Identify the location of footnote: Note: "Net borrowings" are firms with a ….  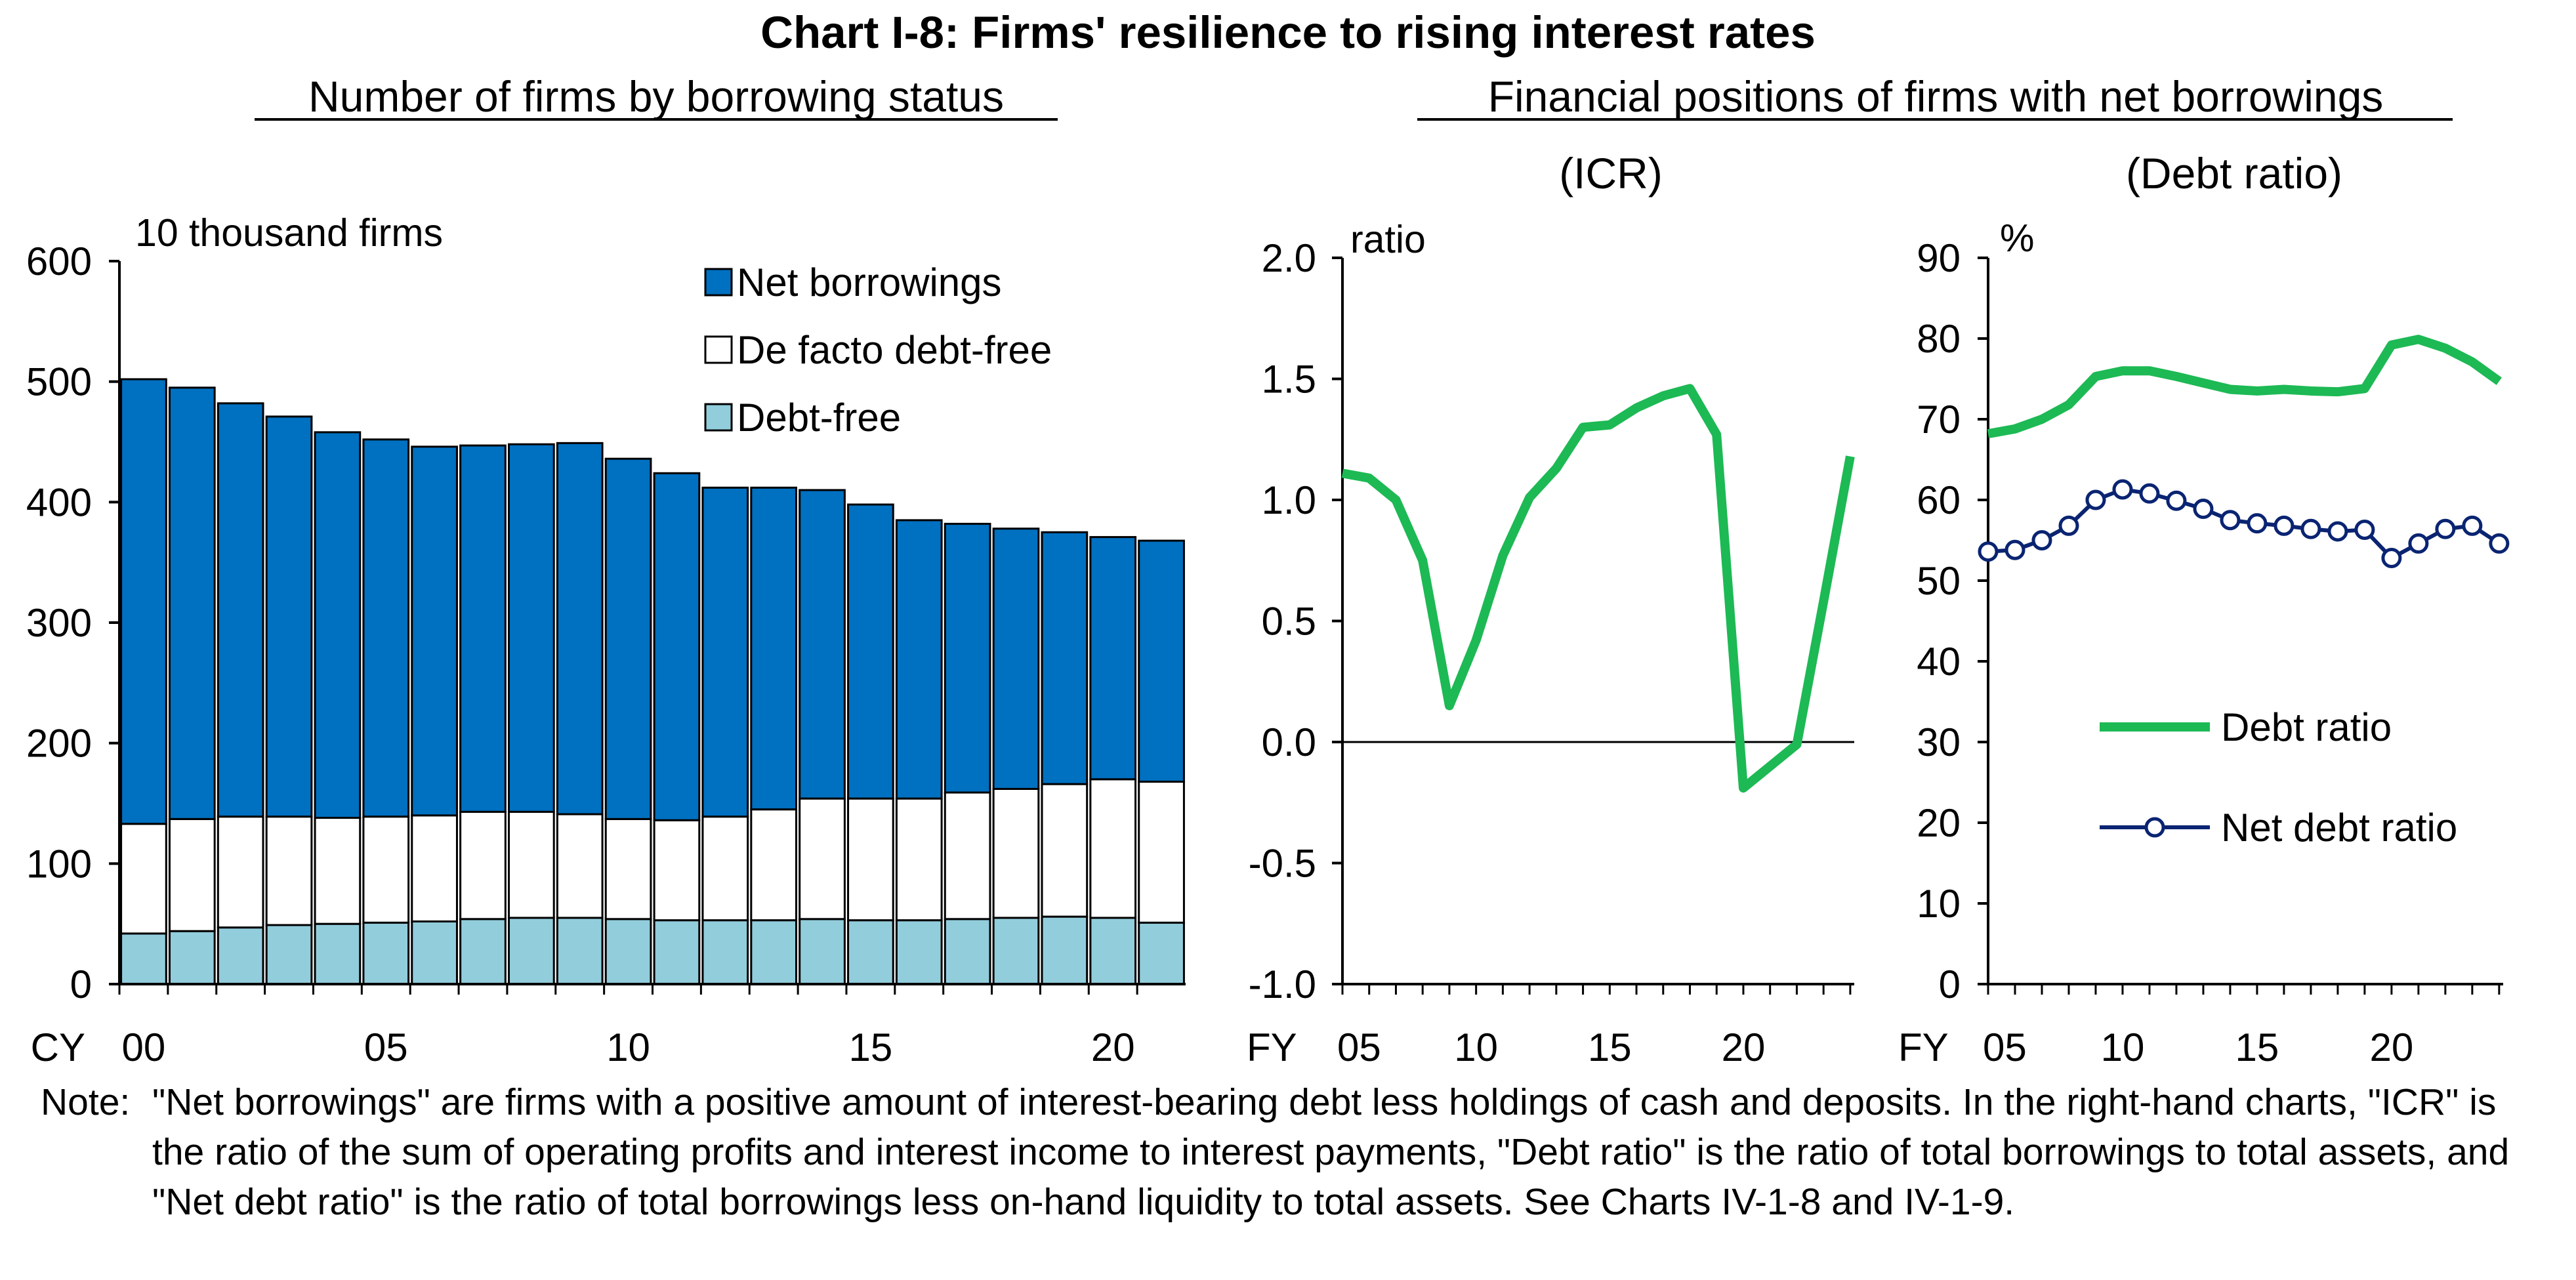
(1287, 1152).